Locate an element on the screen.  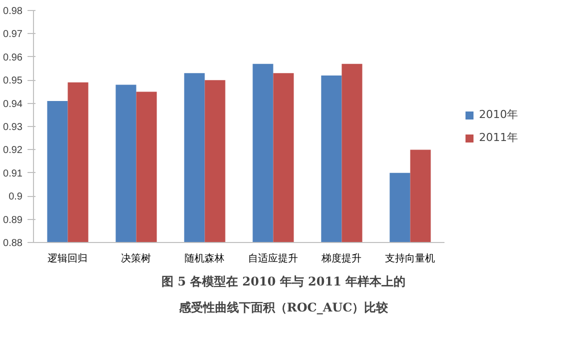
y-tick-label: 0.93 is located at coordinates (13, 127).